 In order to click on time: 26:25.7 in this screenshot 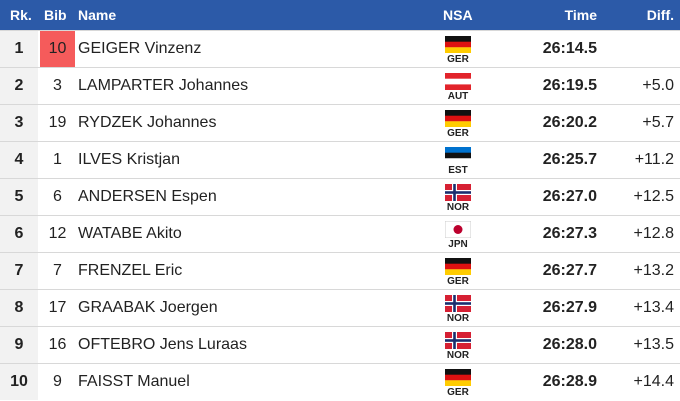, I will do `click(569, 159)`.